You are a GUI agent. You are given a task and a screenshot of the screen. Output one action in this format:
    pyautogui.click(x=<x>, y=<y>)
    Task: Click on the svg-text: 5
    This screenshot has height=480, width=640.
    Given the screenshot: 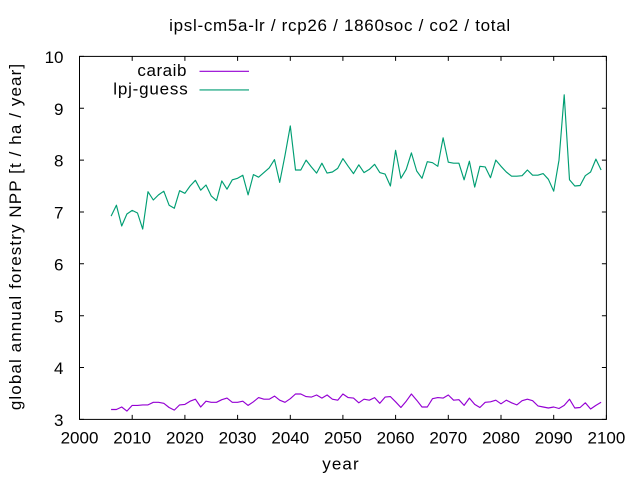 What is the action you would take?
    pyautogui.click(x=58, y=316)
    